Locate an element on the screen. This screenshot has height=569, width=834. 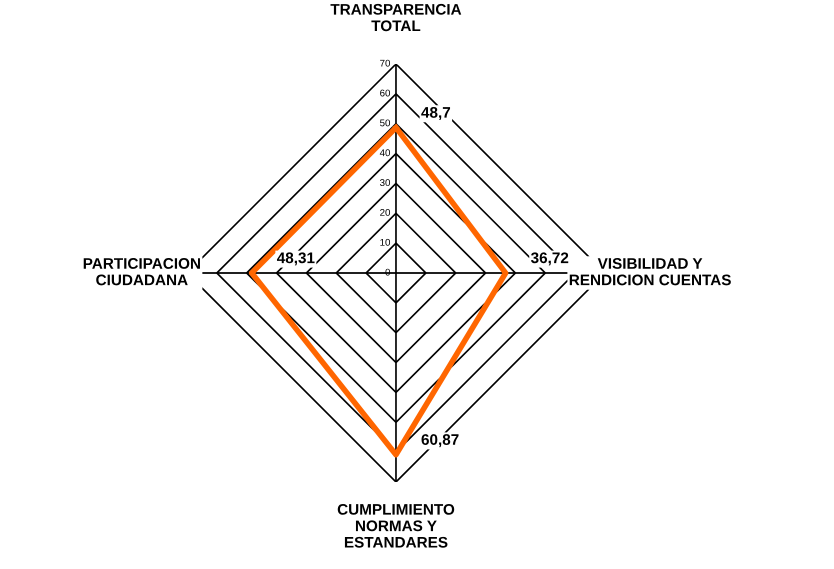
spoke-label: TRANSPARENCIA TOTAL is located at coordinates (396, 18).